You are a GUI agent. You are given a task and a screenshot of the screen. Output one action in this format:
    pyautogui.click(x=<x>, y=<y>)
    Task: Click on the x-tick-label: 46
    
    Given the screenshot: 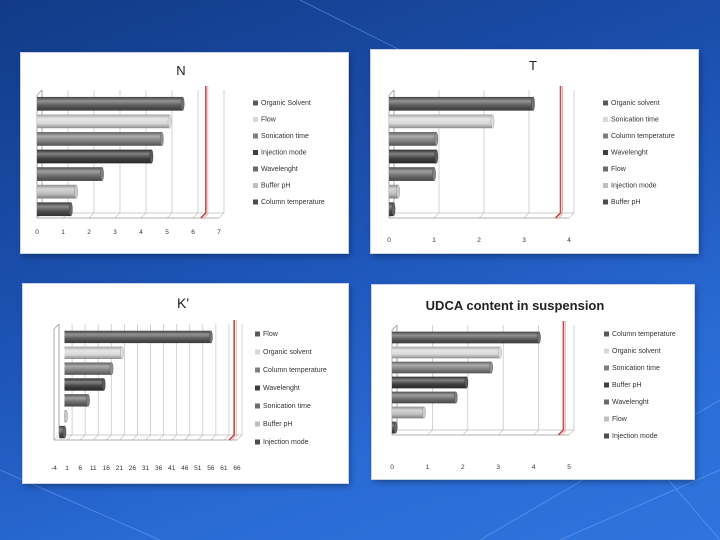 What is the action you would take?
    pyautogui.click(x=185, y=468)
    